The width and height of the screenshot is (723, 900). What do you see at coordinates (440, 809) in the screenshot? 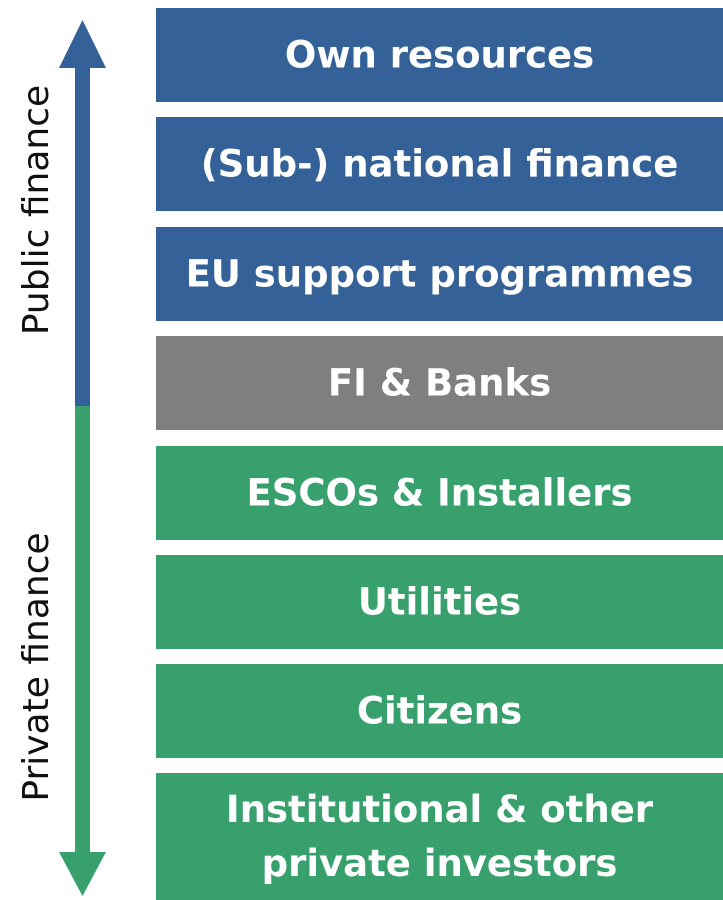
I see `box-label: Institutional & other` at bounding box center [440, 809].